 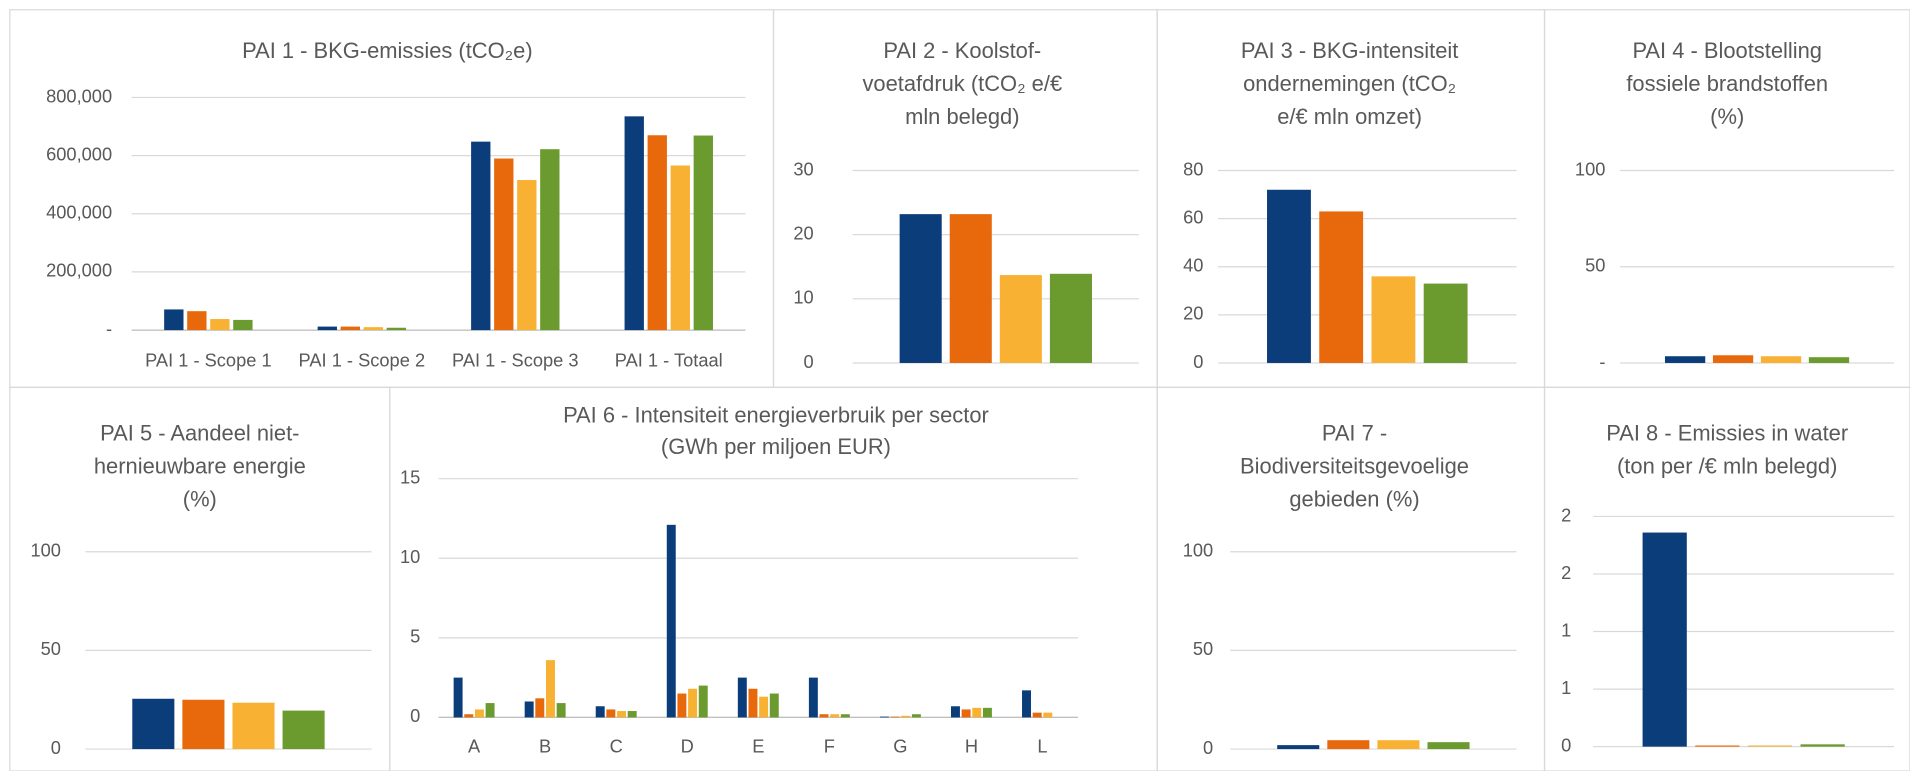 I want to click on chart-title: PAI 8 - Emissies in water, so click(x=1727, y=433).